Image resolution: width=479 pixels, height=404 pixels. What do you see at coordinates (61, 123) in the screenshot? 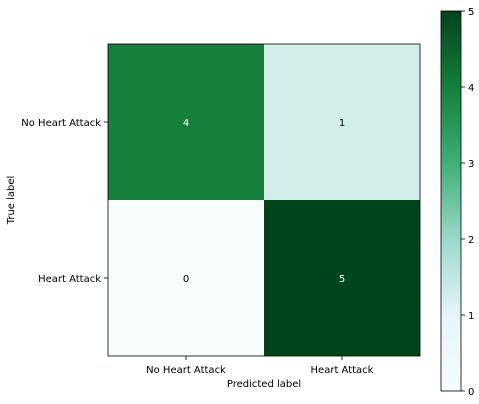
I see `y-tick-label: No Heart Attack` at bounding box center [61, 123].